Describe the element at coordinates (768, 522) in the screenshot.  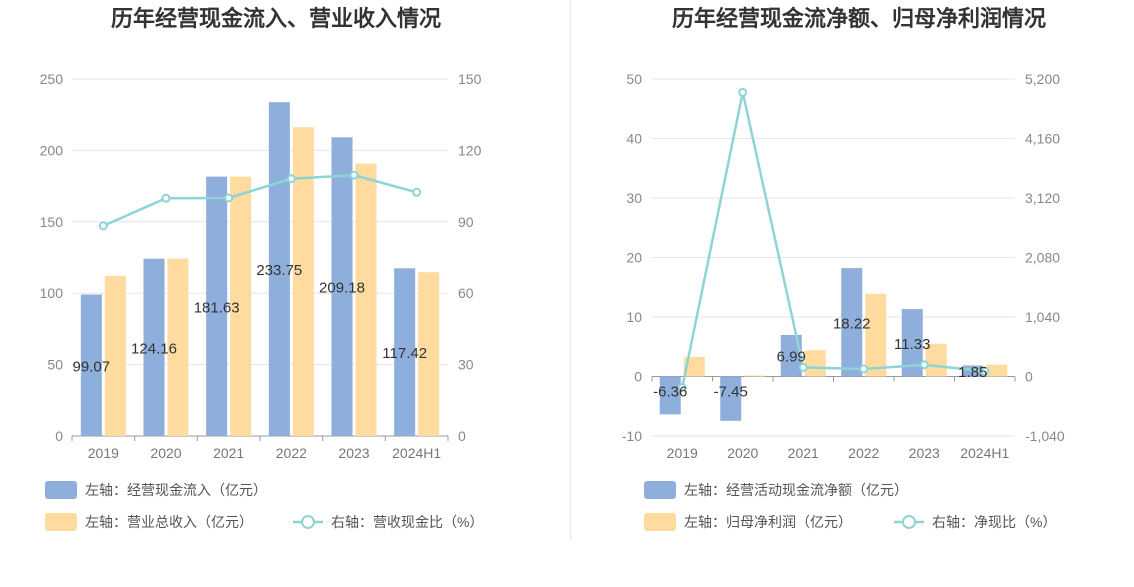
I see `right-legend-label-series2: 左轴：归母净利润（亿元）` at that location.